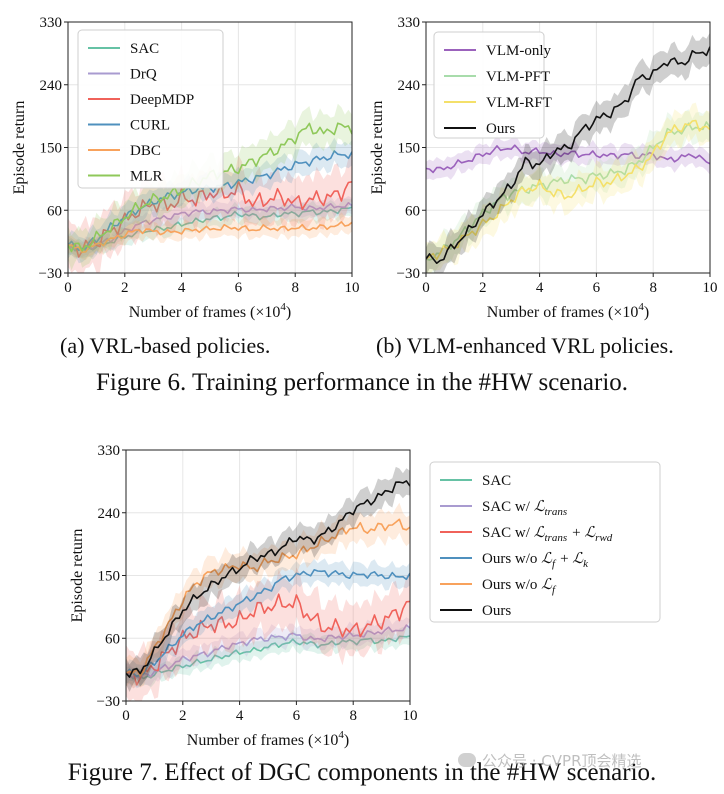 The height and width of the screenshot is (794, 724). What do you see at coordinates (518, 77) in the screenshot?
I see `legend-label: VLM-PFT` at bounding box center [518, 77].